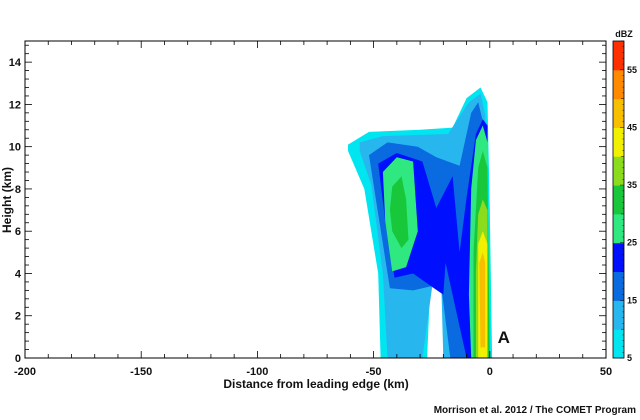 The image size is (640, 420). What do you see at coordinates (618, 142) in the screenshot?
I see `colorbar-swatch-40dbz` at bounding box center [618, 142].